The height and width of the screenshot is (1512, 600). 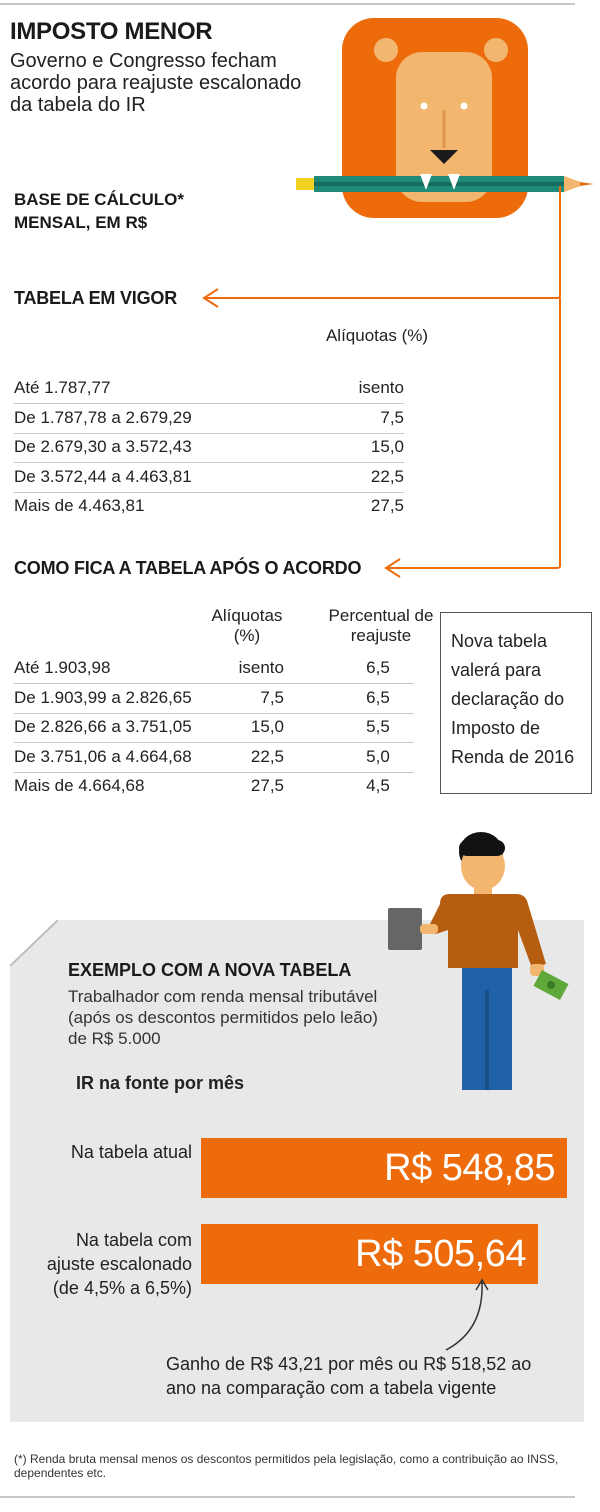 I want to click on bar-escalonado: R$ 505,64, so click(x=369, y=1254).